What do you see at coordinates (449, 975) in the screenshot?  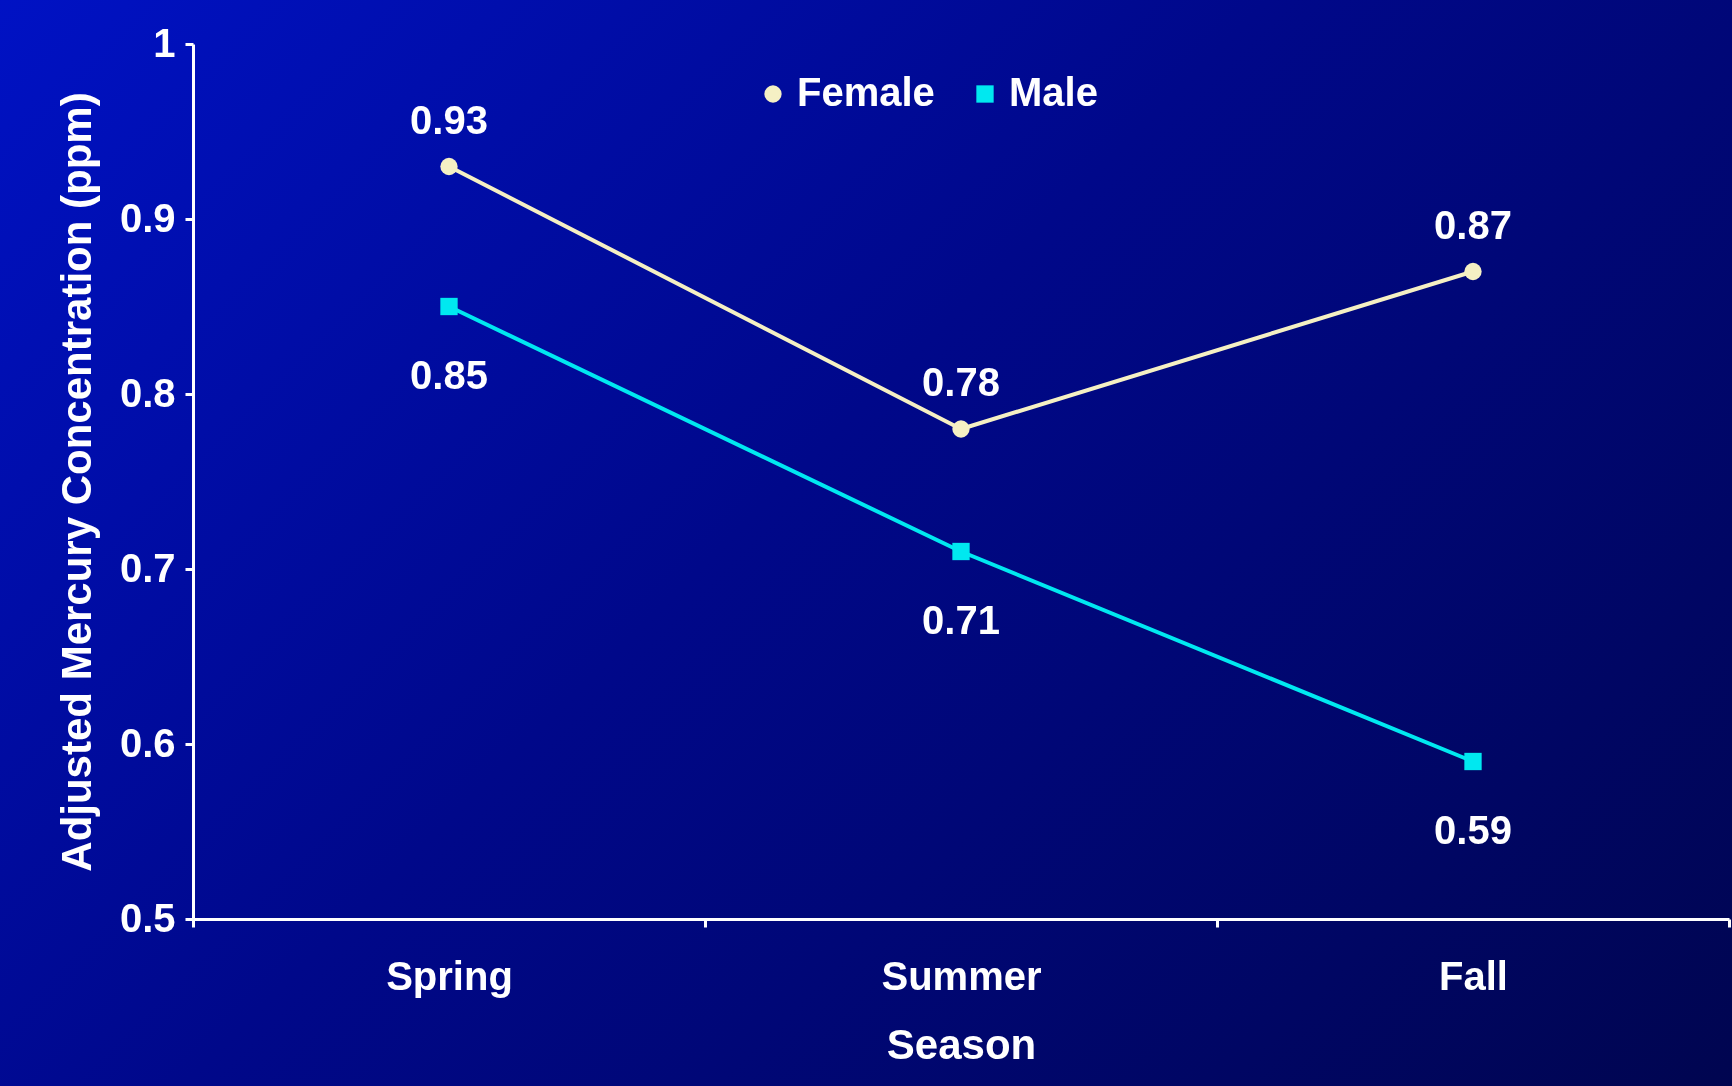 I see `x-tick-label: Spring` at bounding box center [449, 975].